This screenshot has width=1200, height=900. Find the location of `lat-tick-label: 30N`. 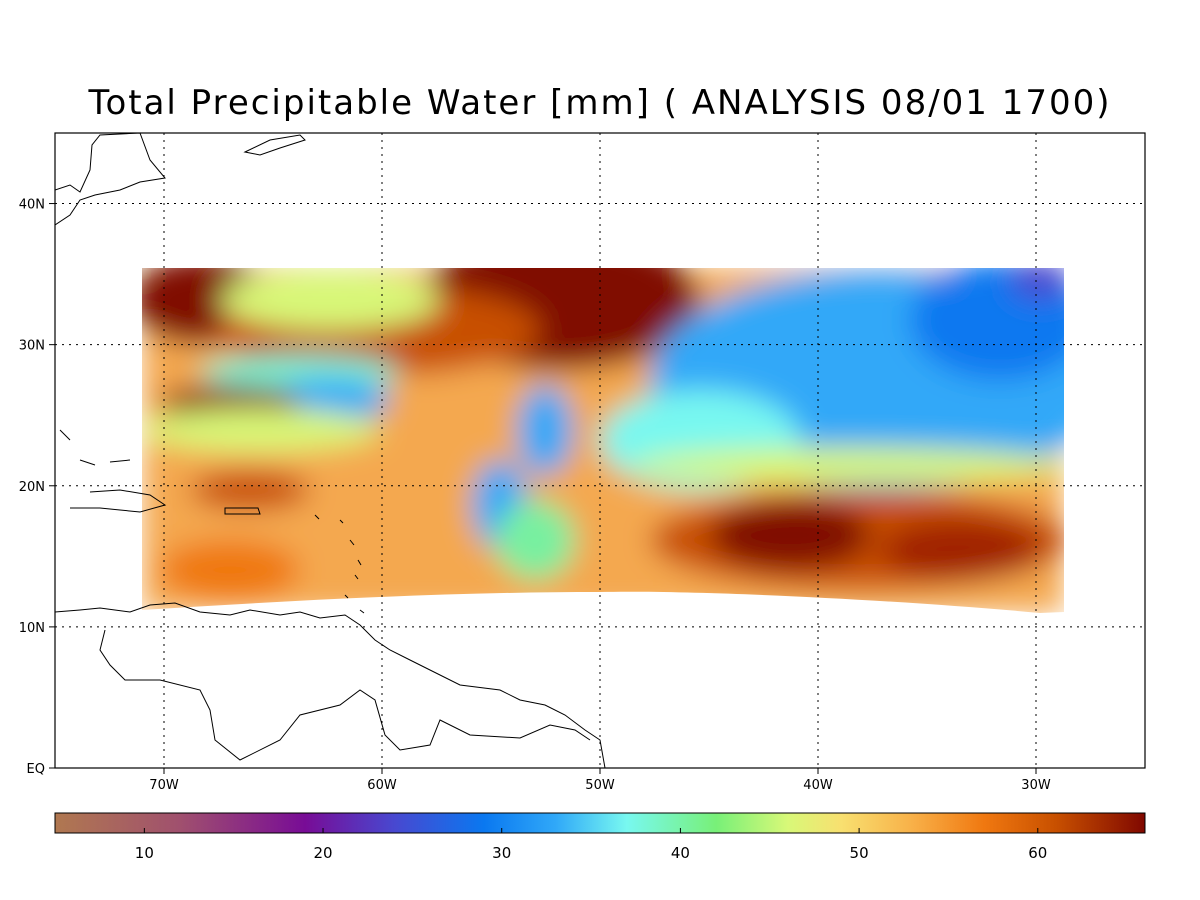

lat-tick-label: 30N is located at coordinates (32, 346).